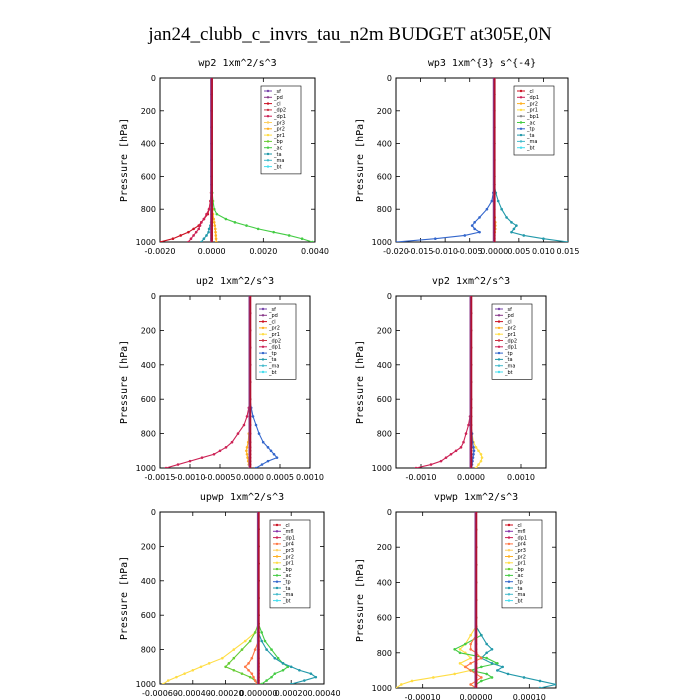 This screenshot has width=700, height=700. What do you see at coordinates (288, 551) in the screenshot?
I see `legend-entry: _pr3` at bounding box center [288, 551].